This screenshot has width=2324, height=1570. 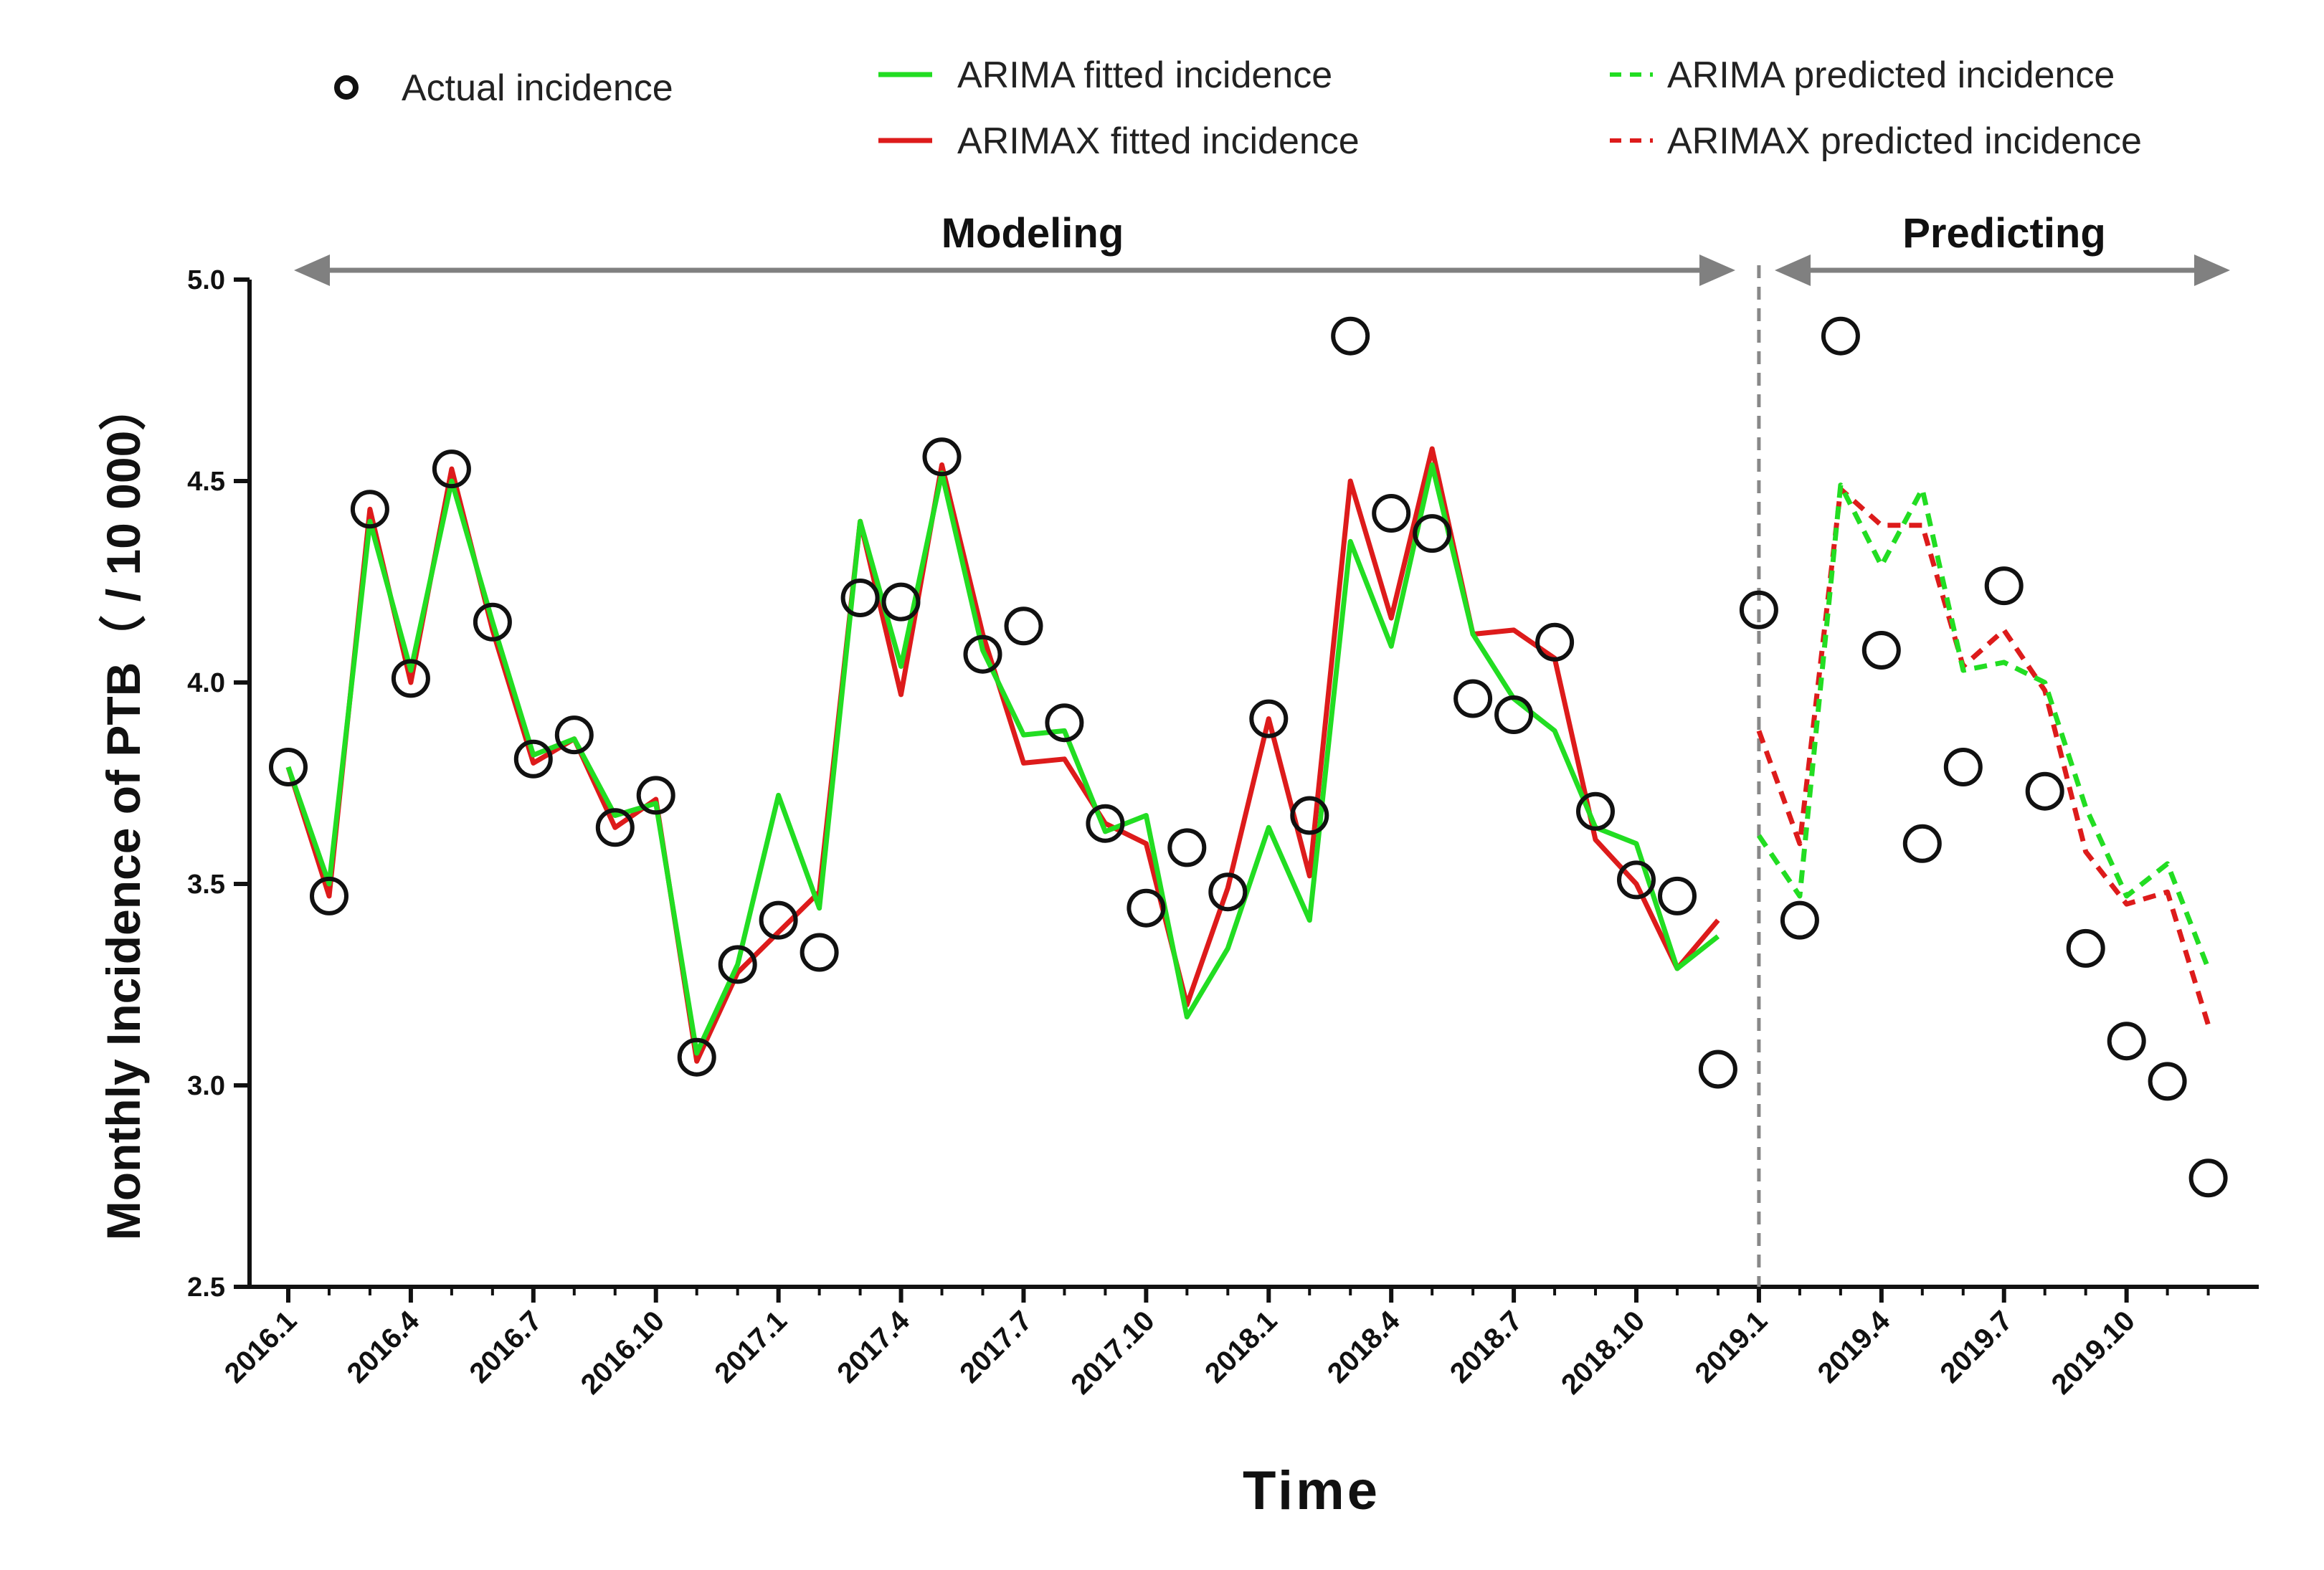 What do you see at coordinates (123, 812) in the screenshot?
I see `y-axis-title: Monthly Incidence of PTB（ / 10 000）` at bounding box center [123, 812].